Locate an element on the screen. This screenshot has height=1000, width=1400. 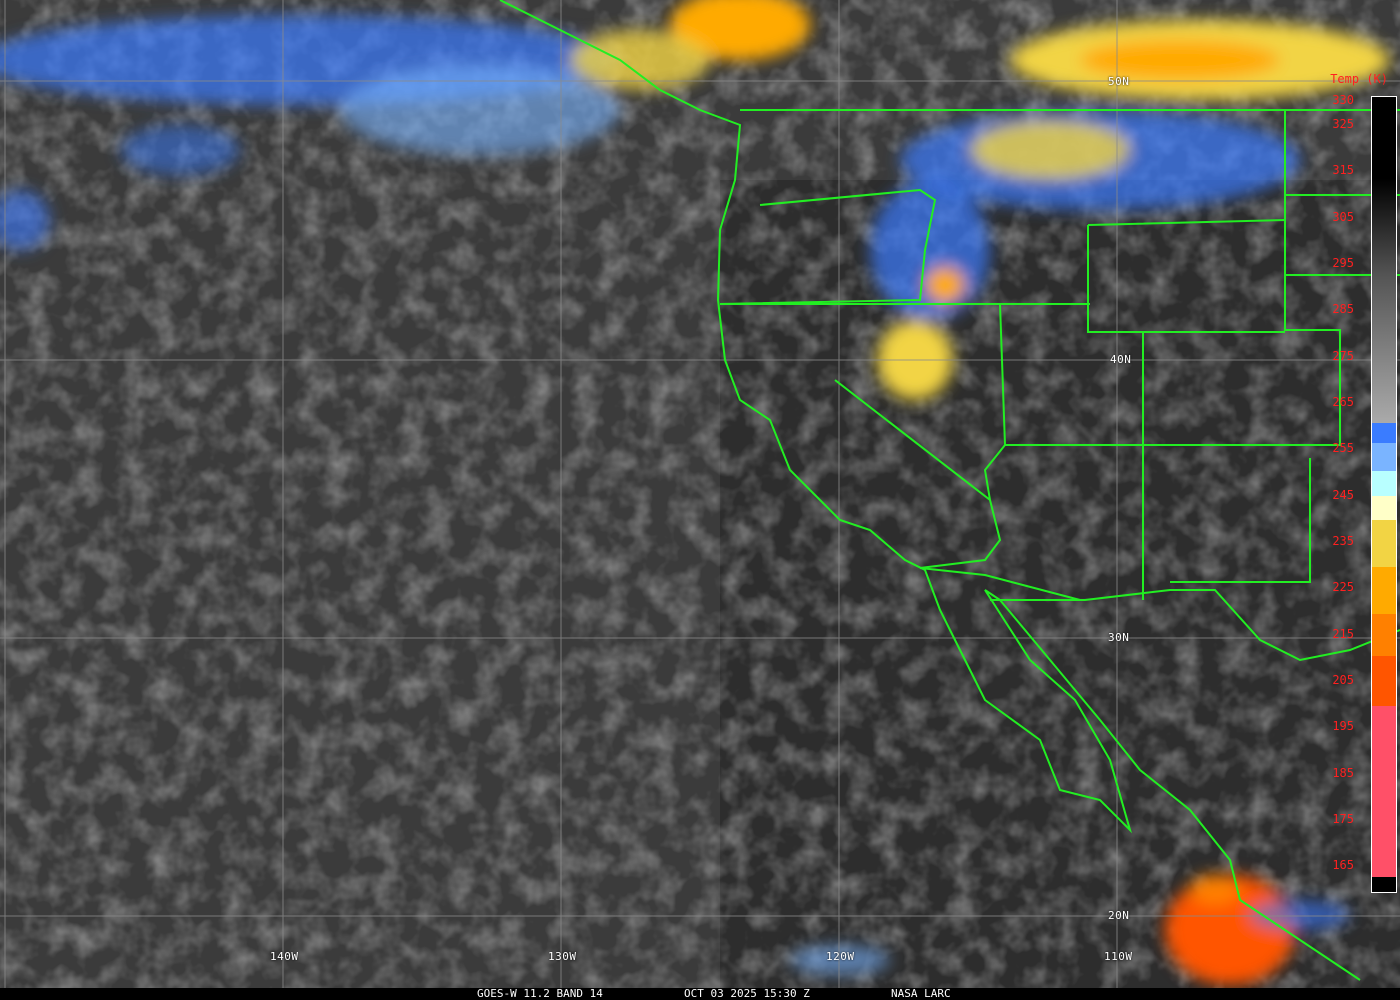
colorbar-tick-label: 165 is located at coordinates (1343, 865).